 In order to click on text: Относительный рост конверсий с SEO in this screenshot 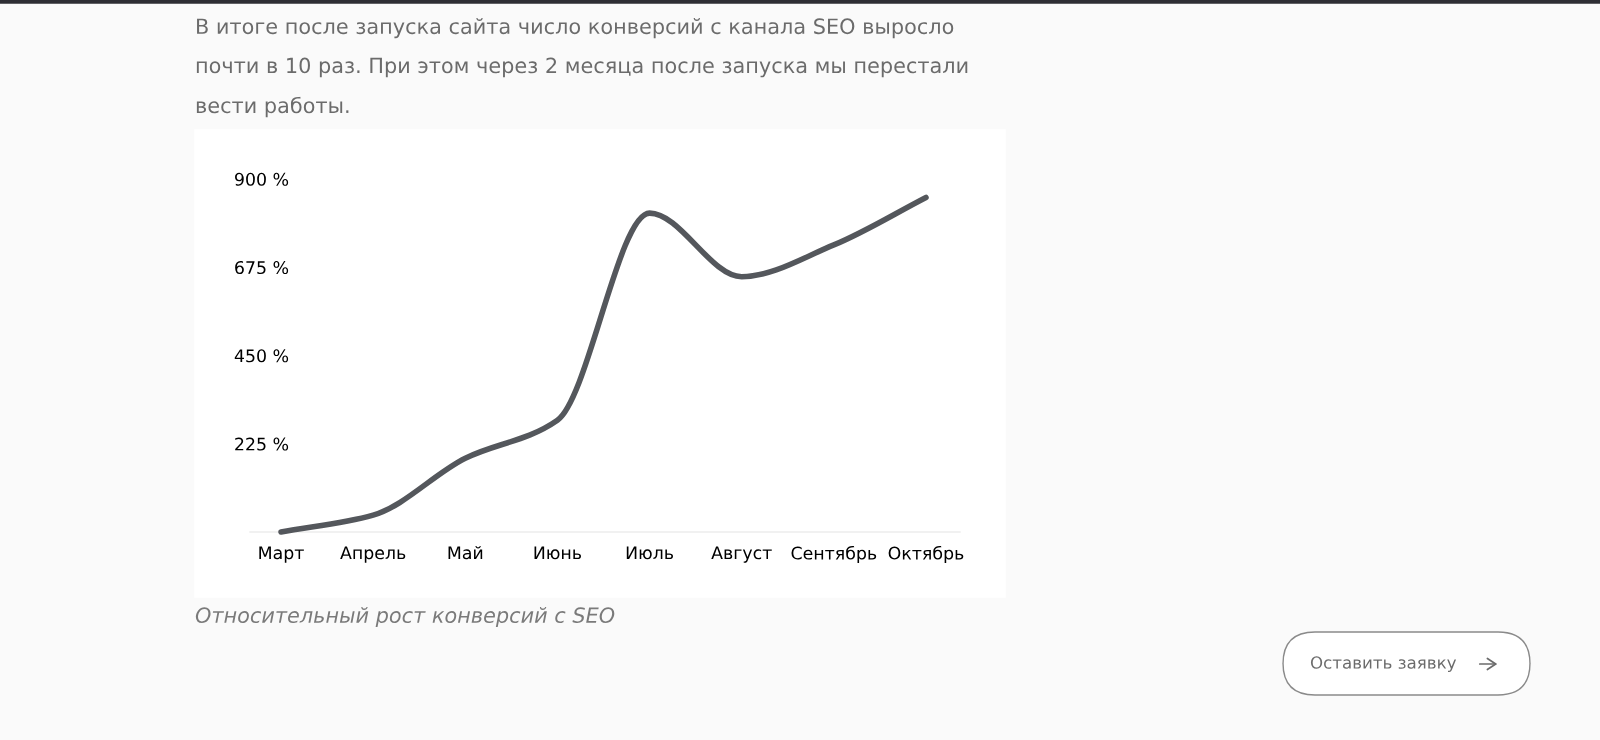, I will do `click(405, 617)`.